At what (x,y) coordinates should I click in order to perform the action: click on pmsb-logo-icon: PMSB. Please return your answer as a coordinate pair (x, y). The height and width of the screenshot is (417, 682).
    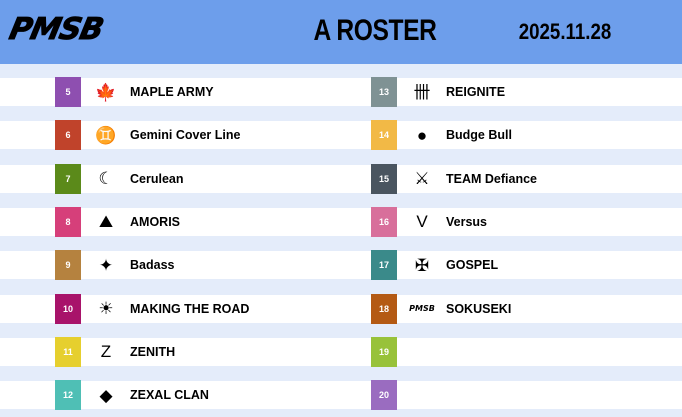
    Looking at the image, I should click on (422, 308).